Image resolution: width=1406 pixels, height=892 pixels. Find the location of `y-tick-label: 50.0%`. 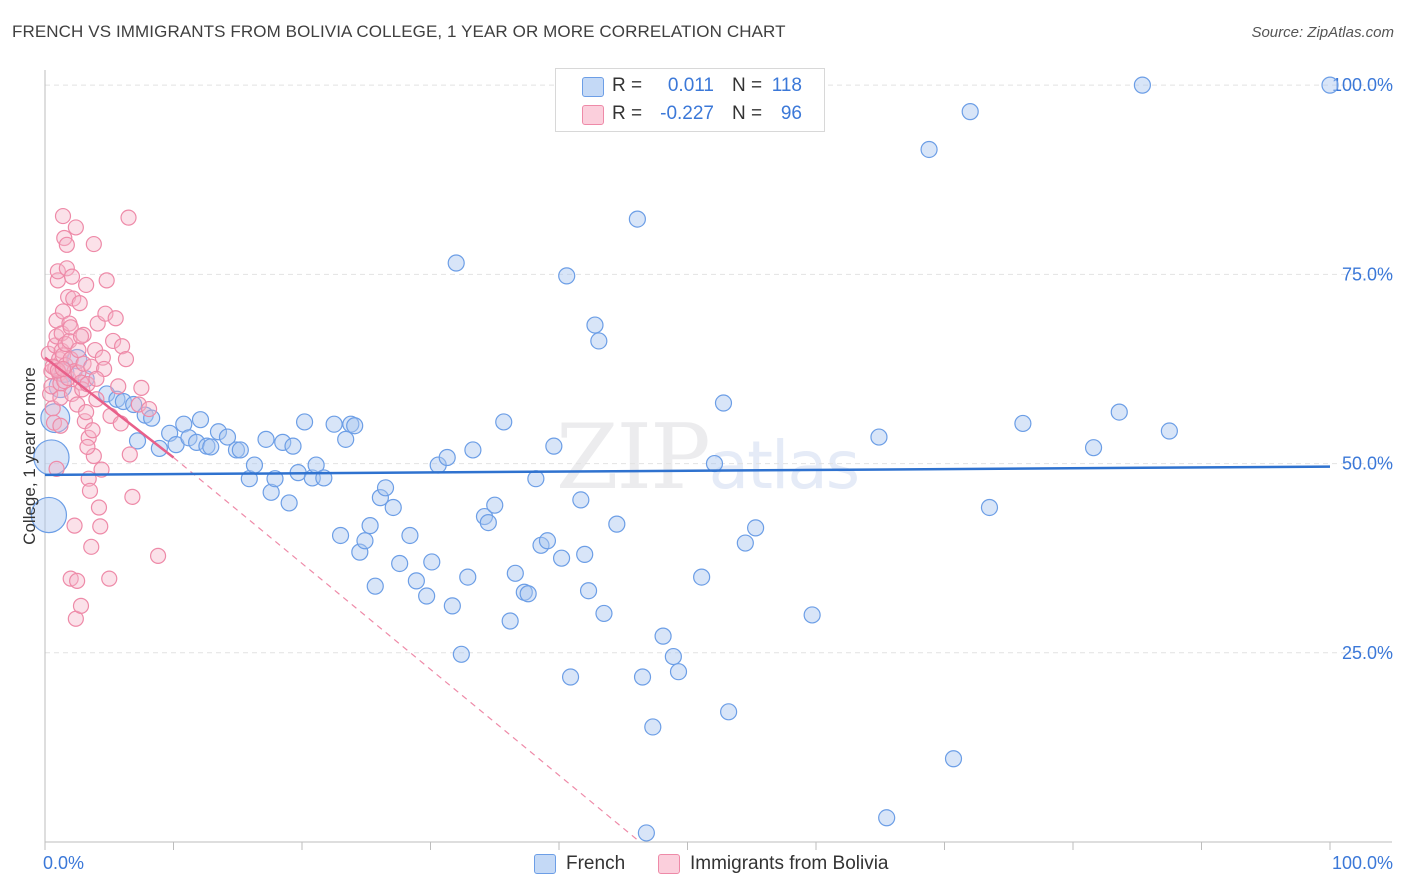

y-tick-label: 50.0% is located at coordinates (1367, 464).